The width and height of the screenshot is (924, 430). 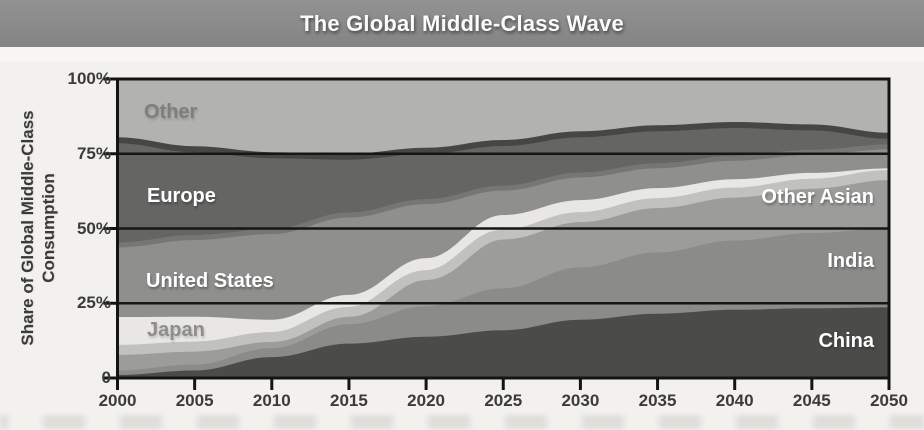 I want to click on x-axis-label-2045: 2045, so click(x=811, y=400).